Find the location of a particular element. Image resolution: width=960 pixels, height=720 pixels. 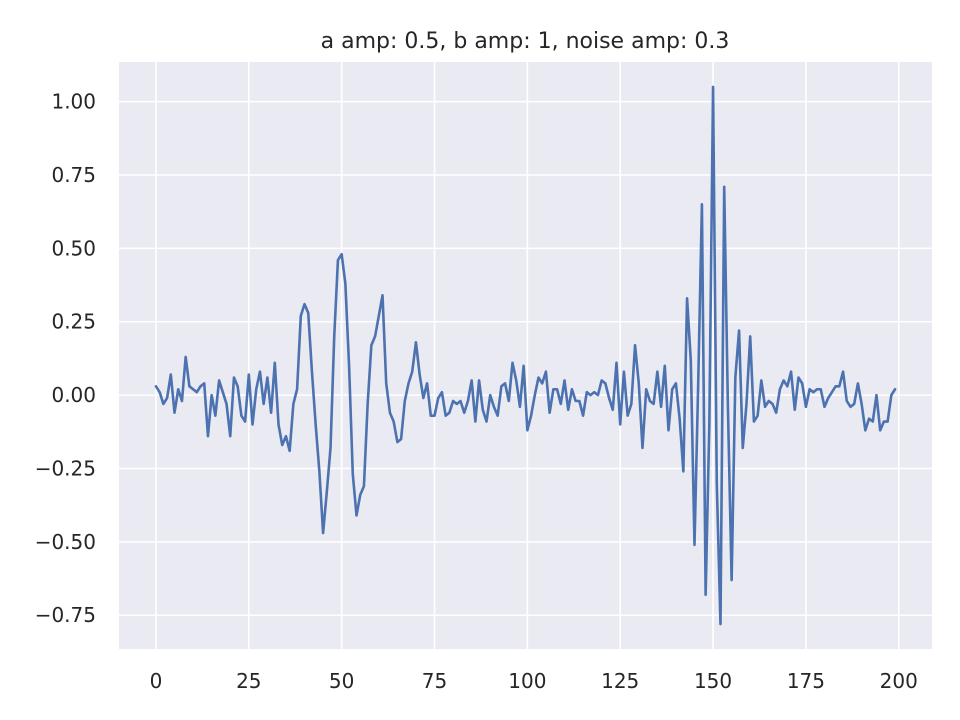

y-tick-label: −0.50 is located at coordinates (65, 542).